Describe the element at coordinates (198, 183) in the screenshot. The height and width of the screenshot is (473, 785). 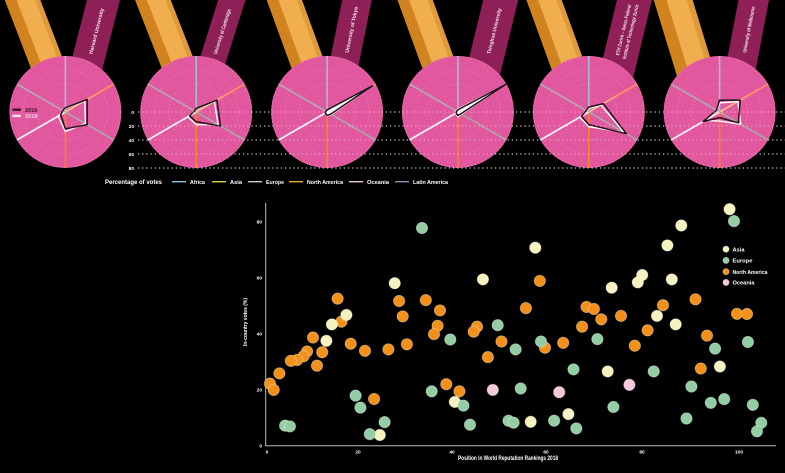
I see `svg-text: Africa` at that location.